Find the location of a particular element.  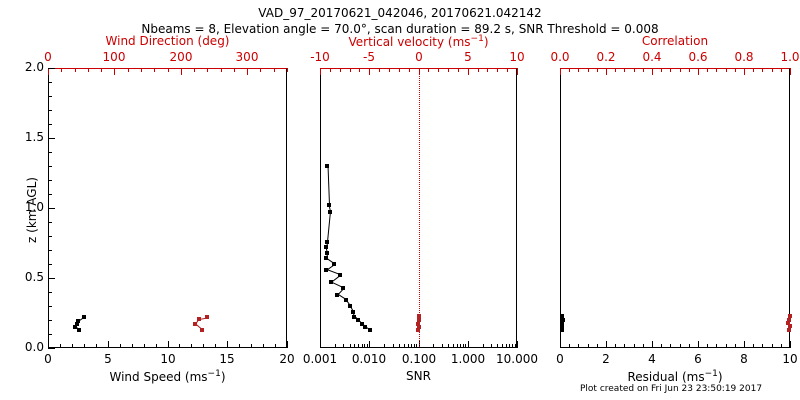

bottom-tick-label-panel-wind-0: 0 is located at coordinates (48, 359).